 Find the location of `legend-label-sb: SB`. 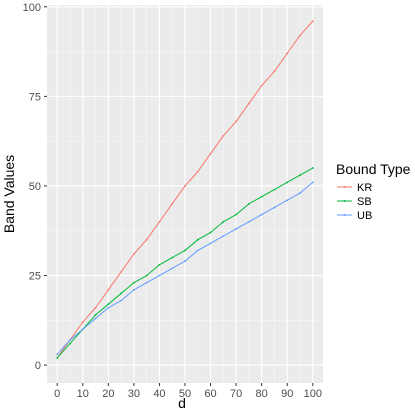

legend-label-sb: SB is located at coordinates (364, 202).